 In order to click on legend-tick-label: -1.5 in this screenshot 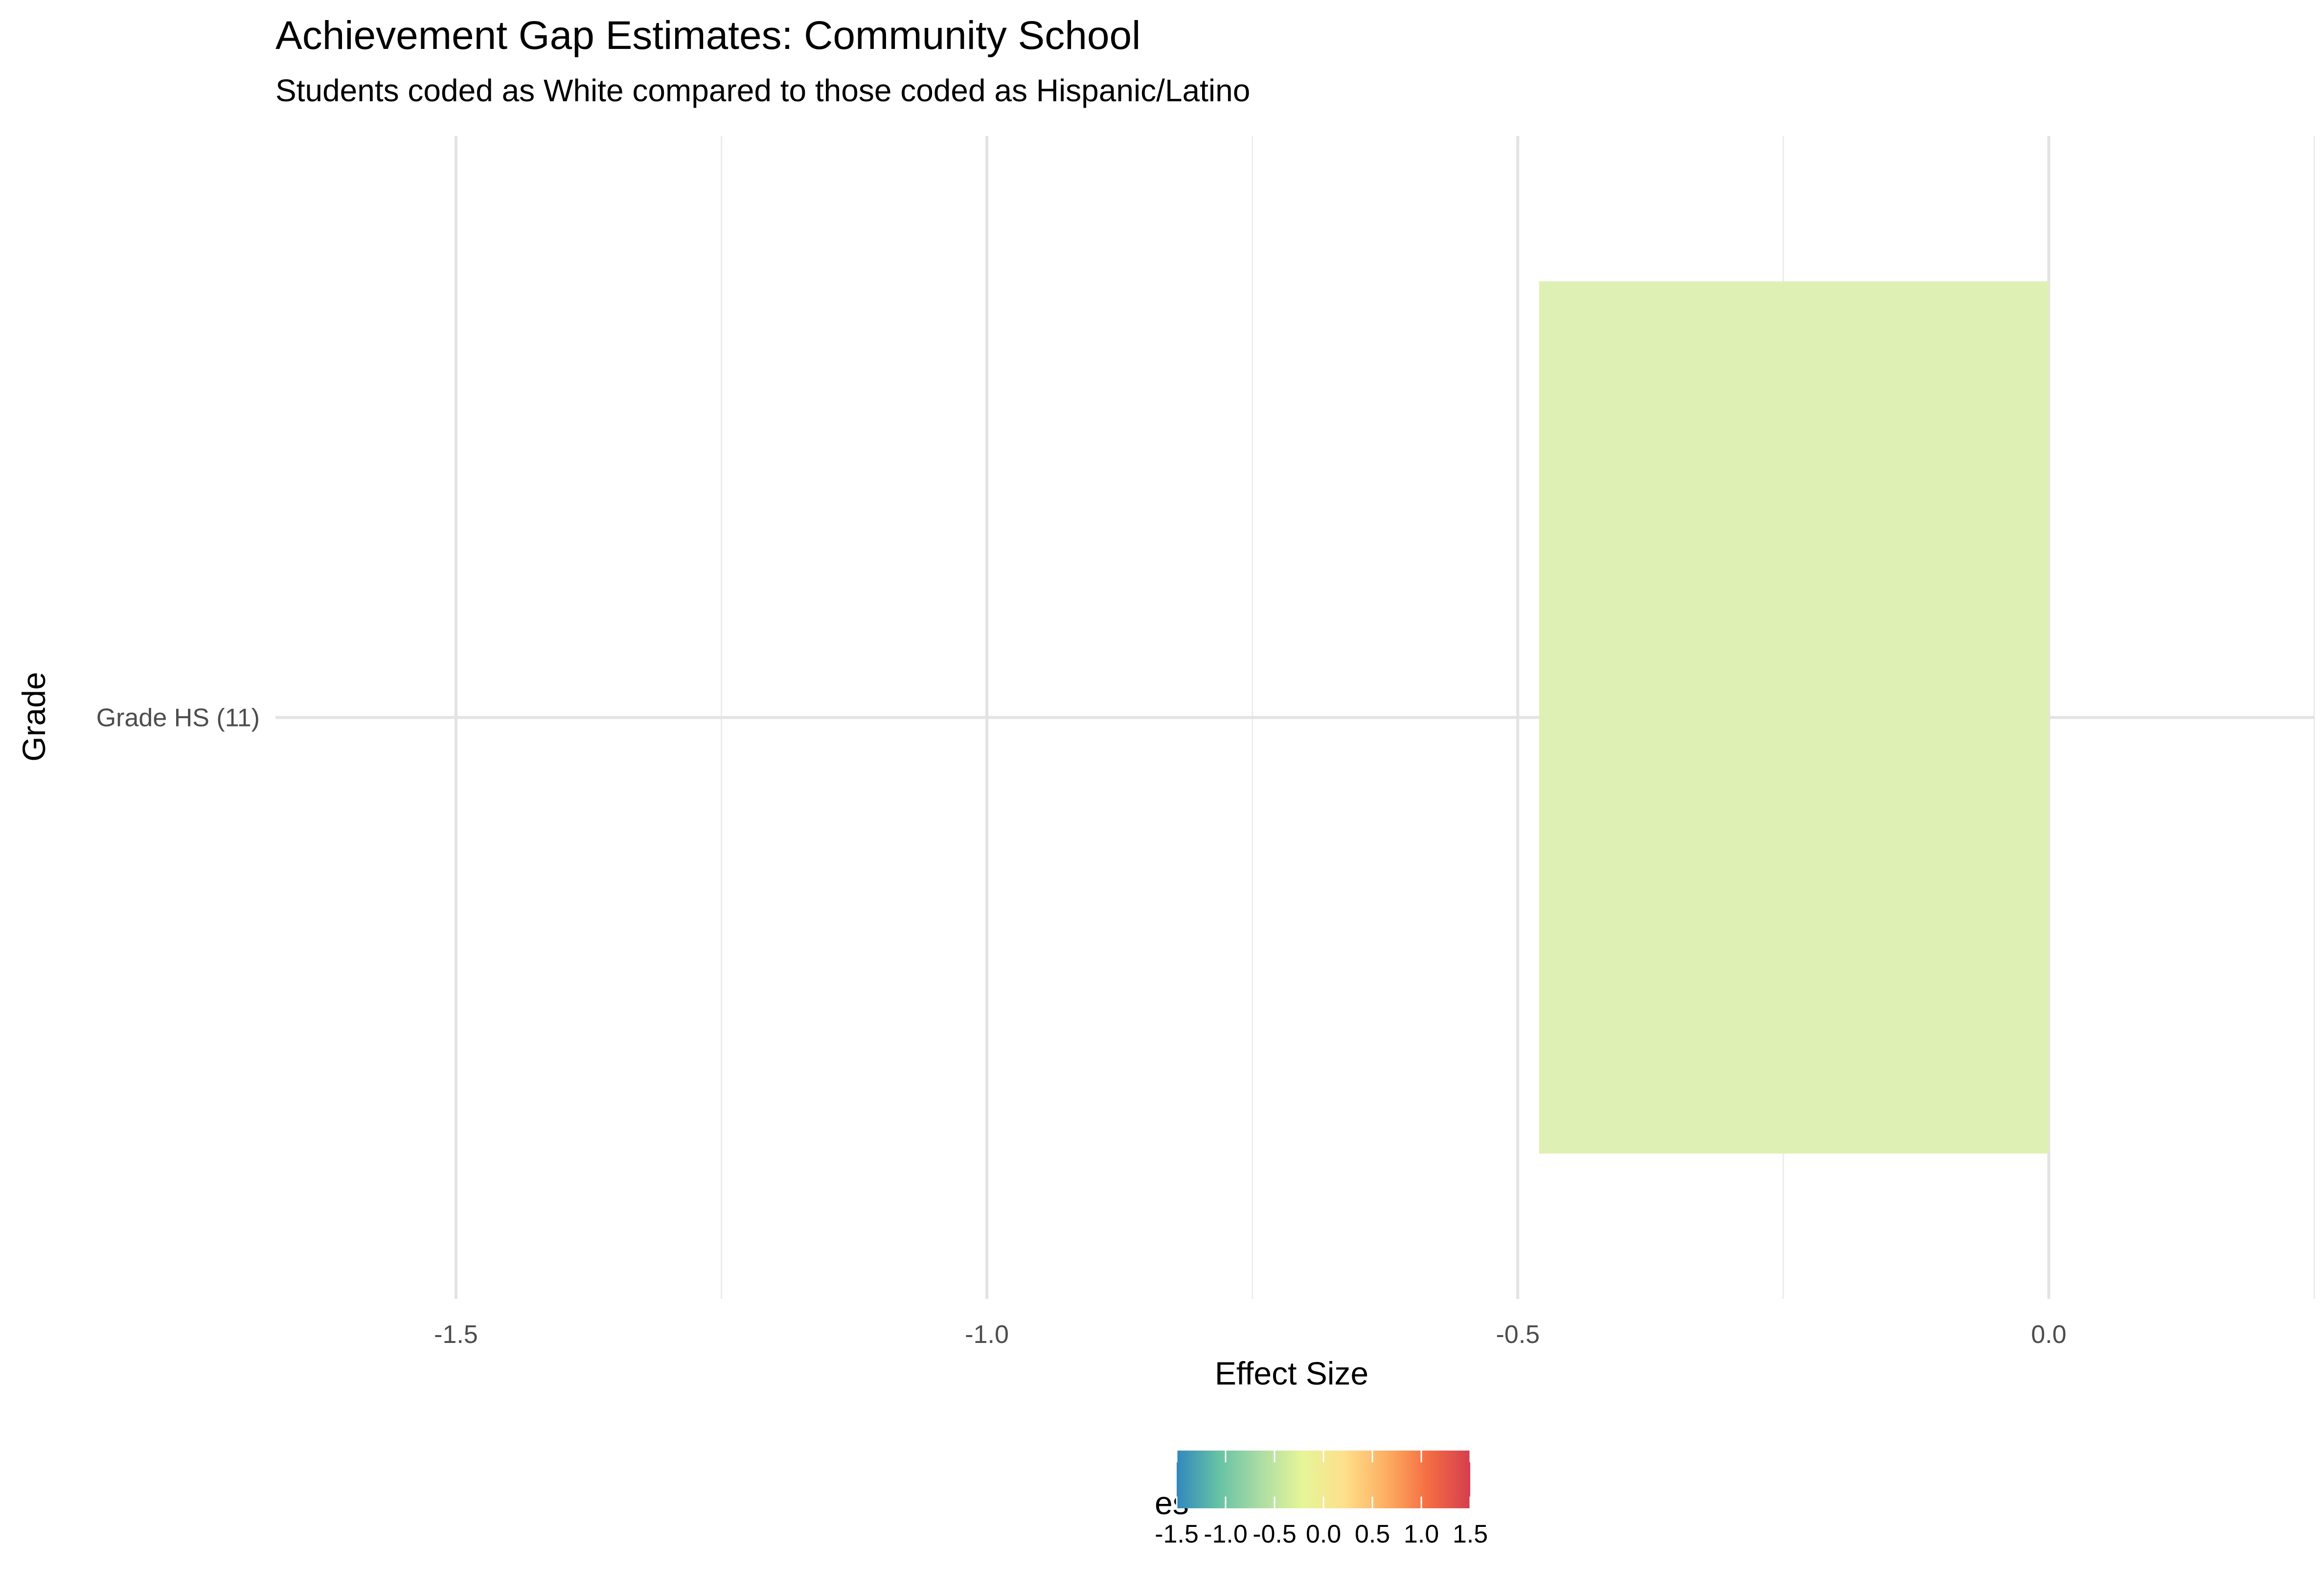, I will do `click(1177, 1534)`.